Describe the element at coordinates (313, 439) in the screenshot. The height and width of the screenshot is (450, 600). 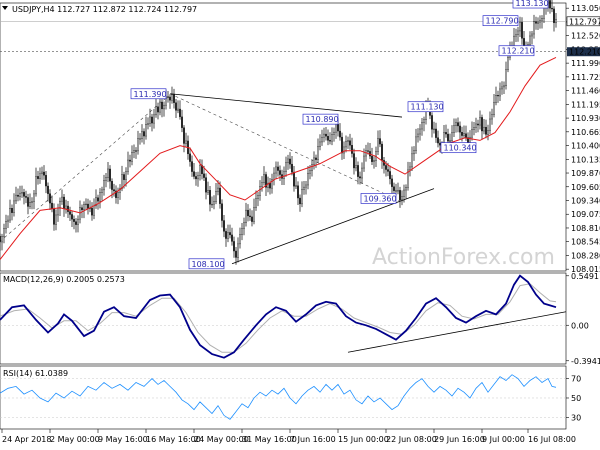
I see `time-tick-label: 7 Jun 16:00` at that location.